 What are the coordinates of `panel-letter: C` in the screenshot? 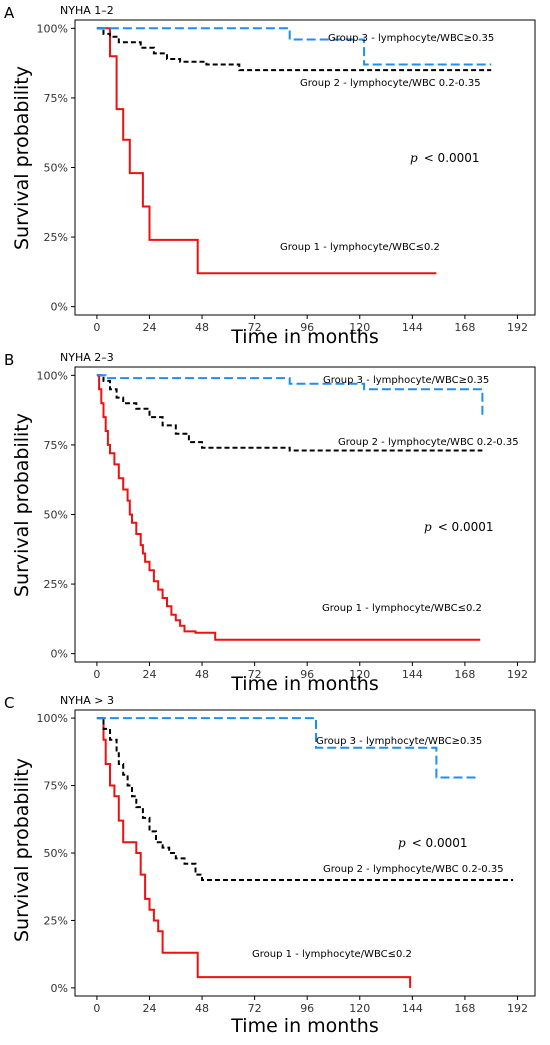 It's located at (9, 703).